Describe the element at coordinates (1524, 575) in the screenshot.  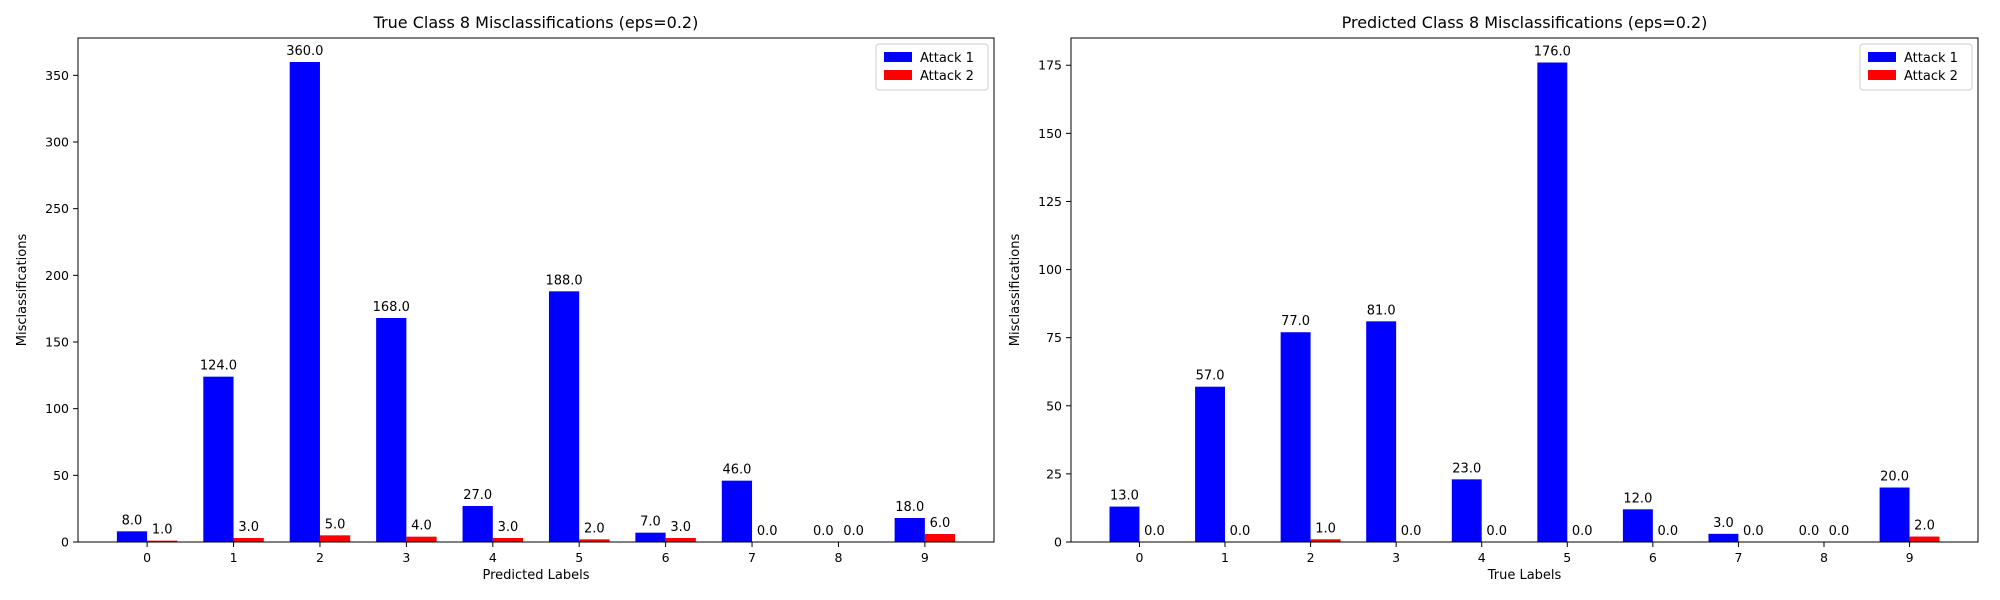
I see `x-axis-label: True Labels` at that location.